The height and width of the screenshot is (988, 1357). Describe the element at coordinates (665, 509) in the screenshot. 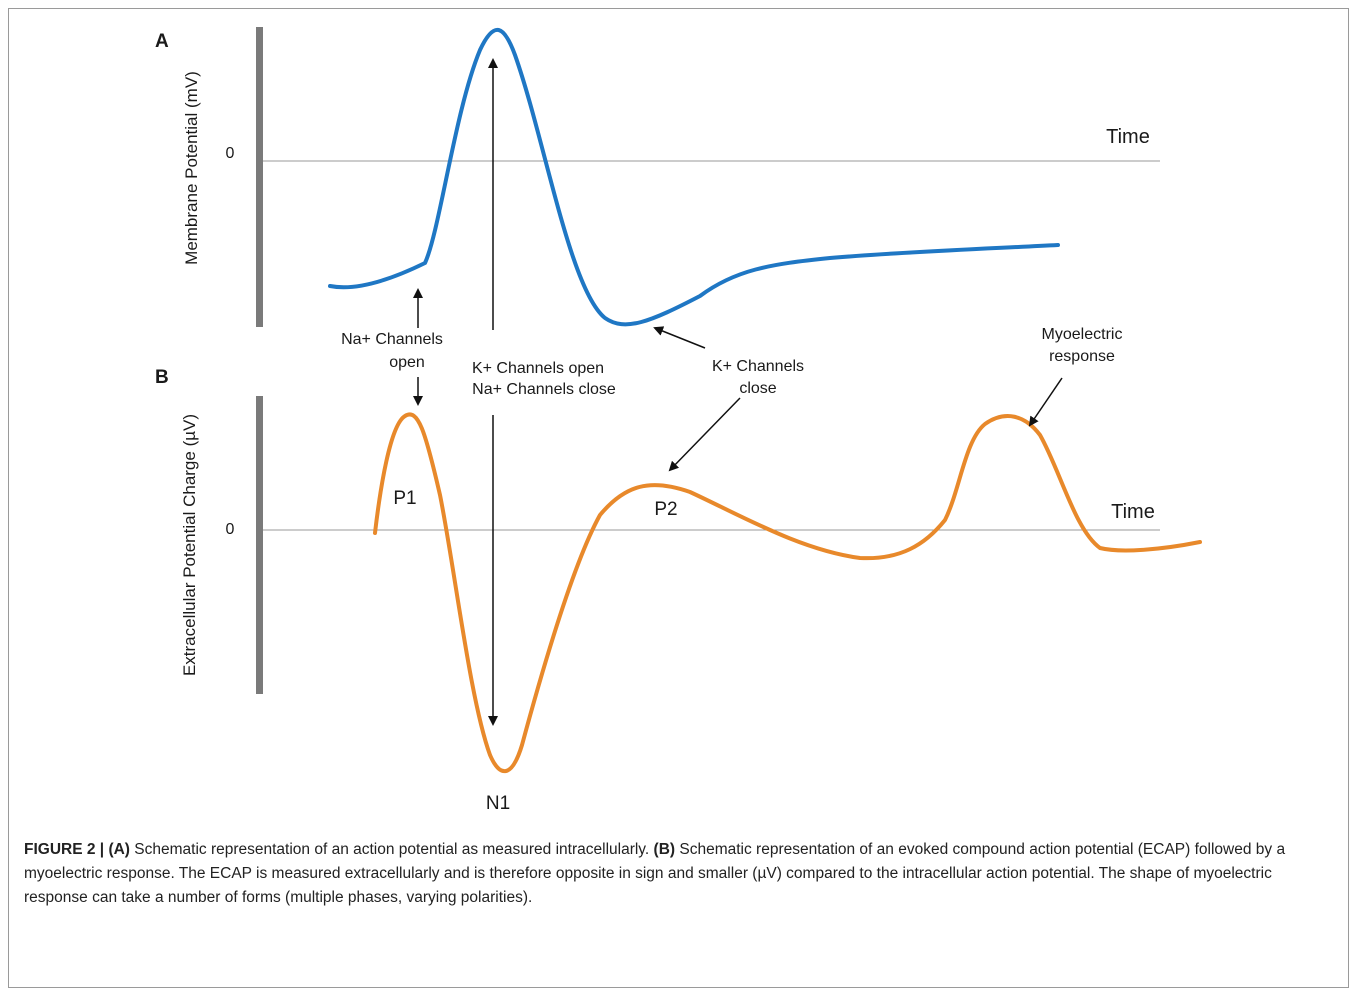

I see `p2-label: P2` at that location.